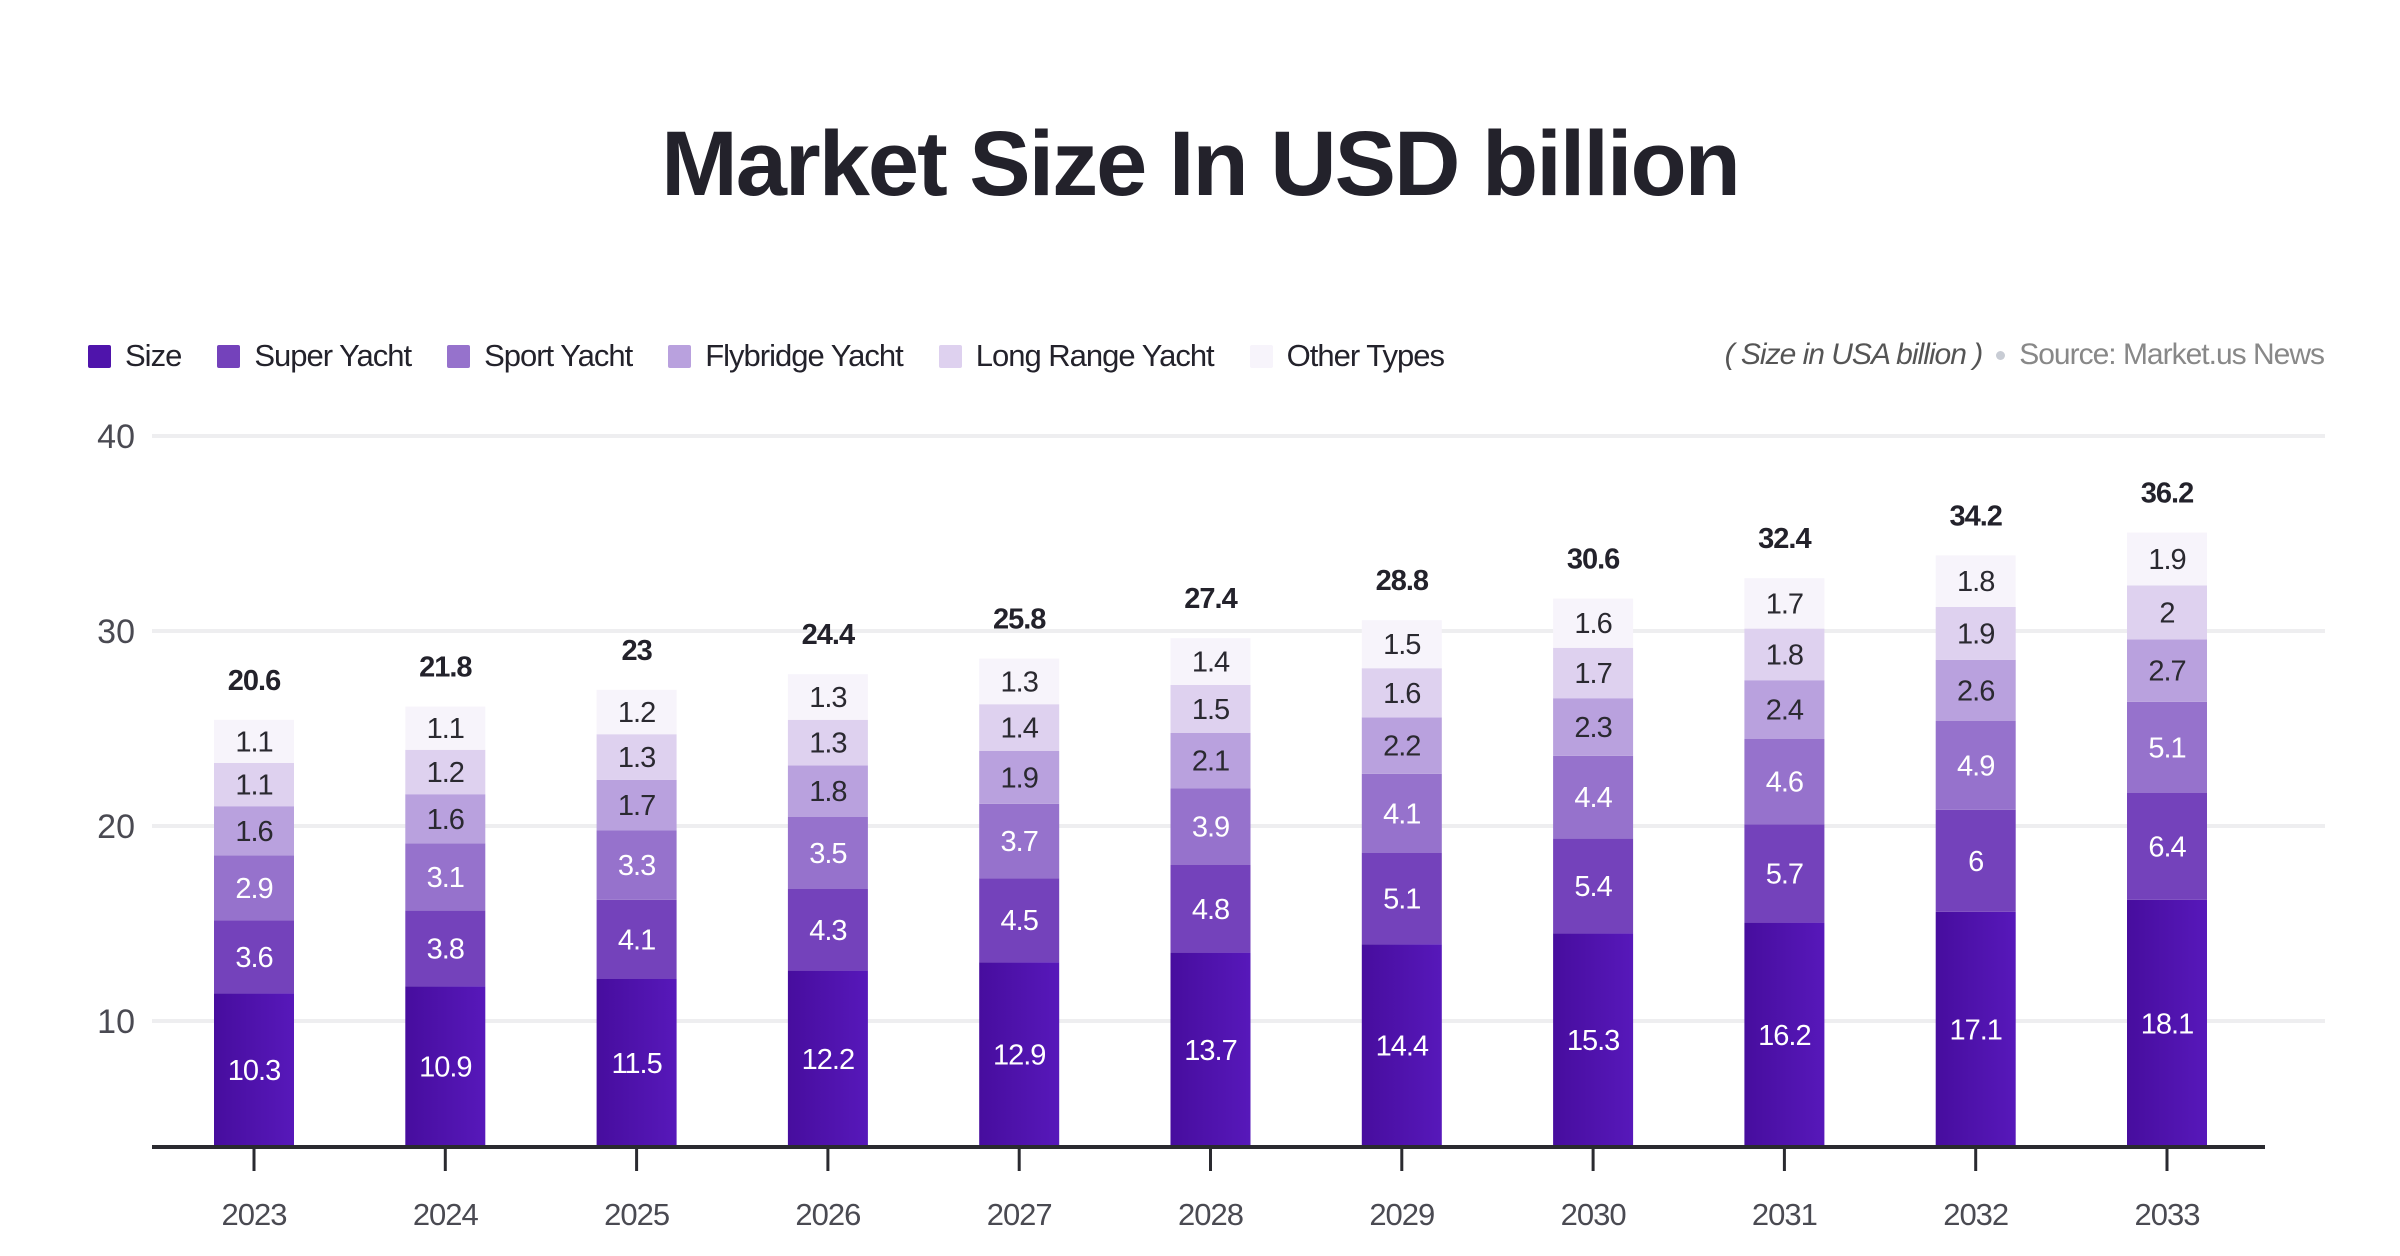 The height and width of the screenshot is (1256, 2400). I want to click on chart-title: Market Size In USD billion, so click(1201, 164).